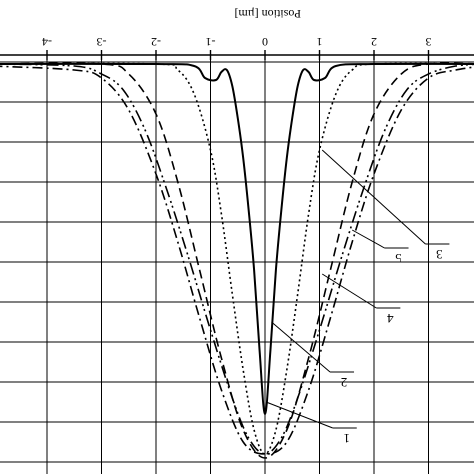  I want to click on x-tick-label: -1, so click(211, 42).